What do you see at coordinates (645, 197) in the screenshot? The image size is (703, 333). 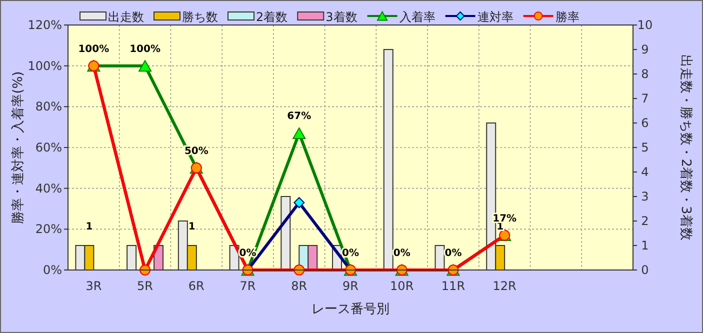 I see `y2-tick-label: 3` at bounding box center [645, 197].